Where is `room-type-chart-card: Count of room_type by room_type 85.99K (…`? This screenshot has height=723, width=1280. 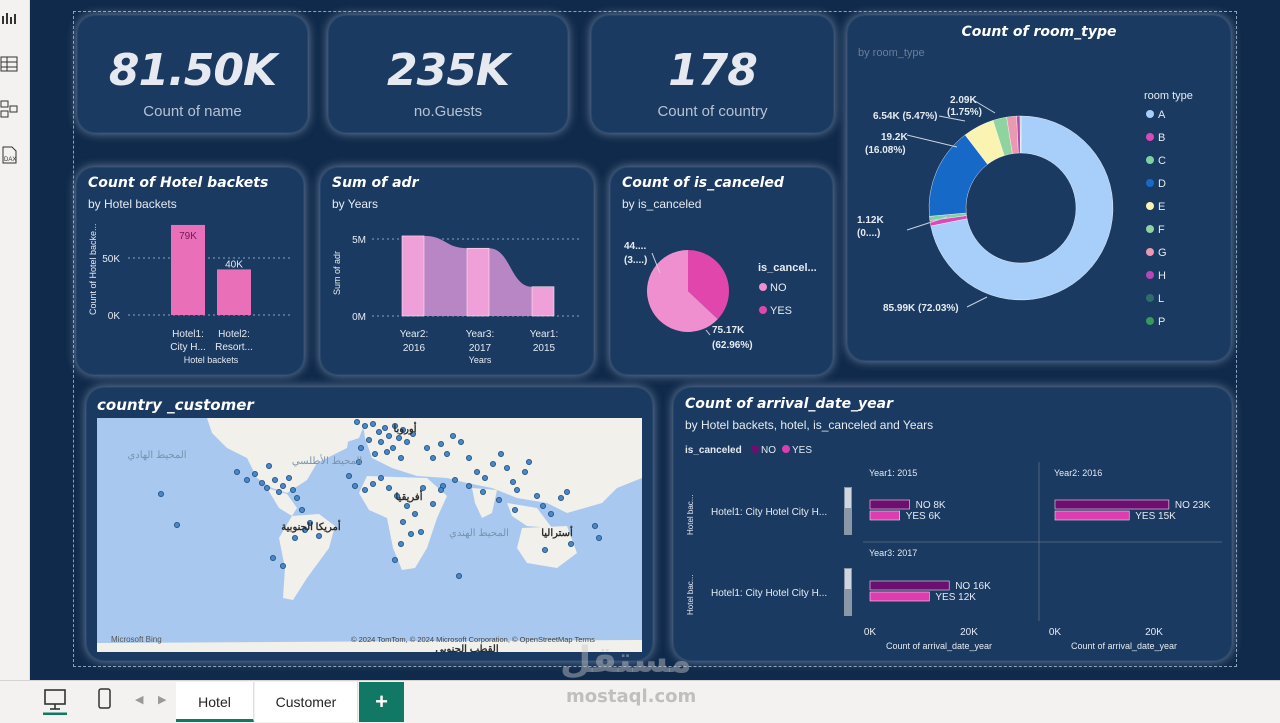 room-type-chart-card: Count of room_type by room_type 85.99K (… is located at coordinates (1039, 188).